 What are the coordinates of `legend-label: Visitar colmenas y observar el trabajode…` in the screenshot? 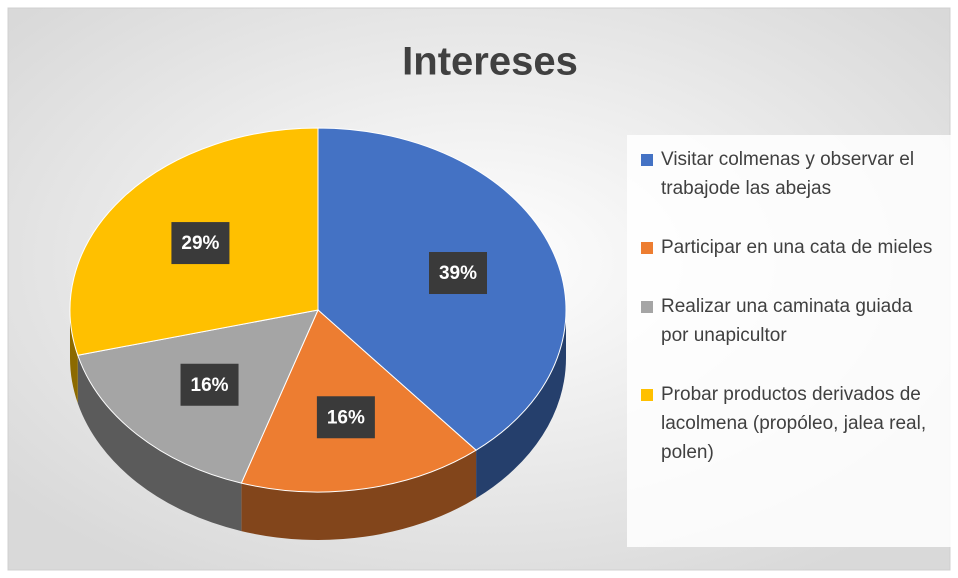 It's located at (788, 174).